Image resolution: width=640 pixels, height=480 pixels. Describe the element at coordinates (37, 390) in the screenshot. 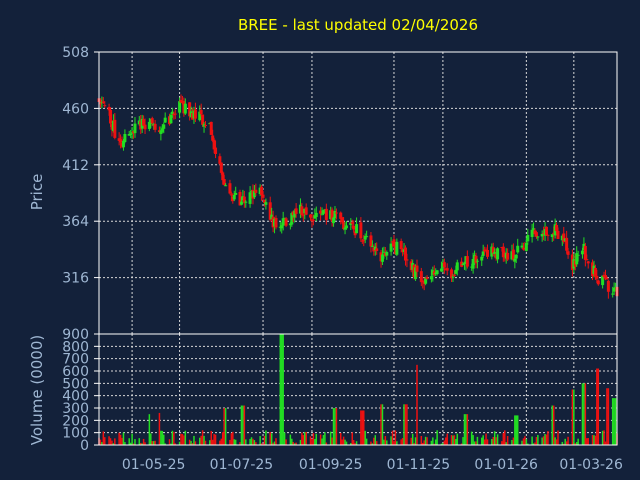

I see `volume-axis-label: Volume (0000)` at that location.